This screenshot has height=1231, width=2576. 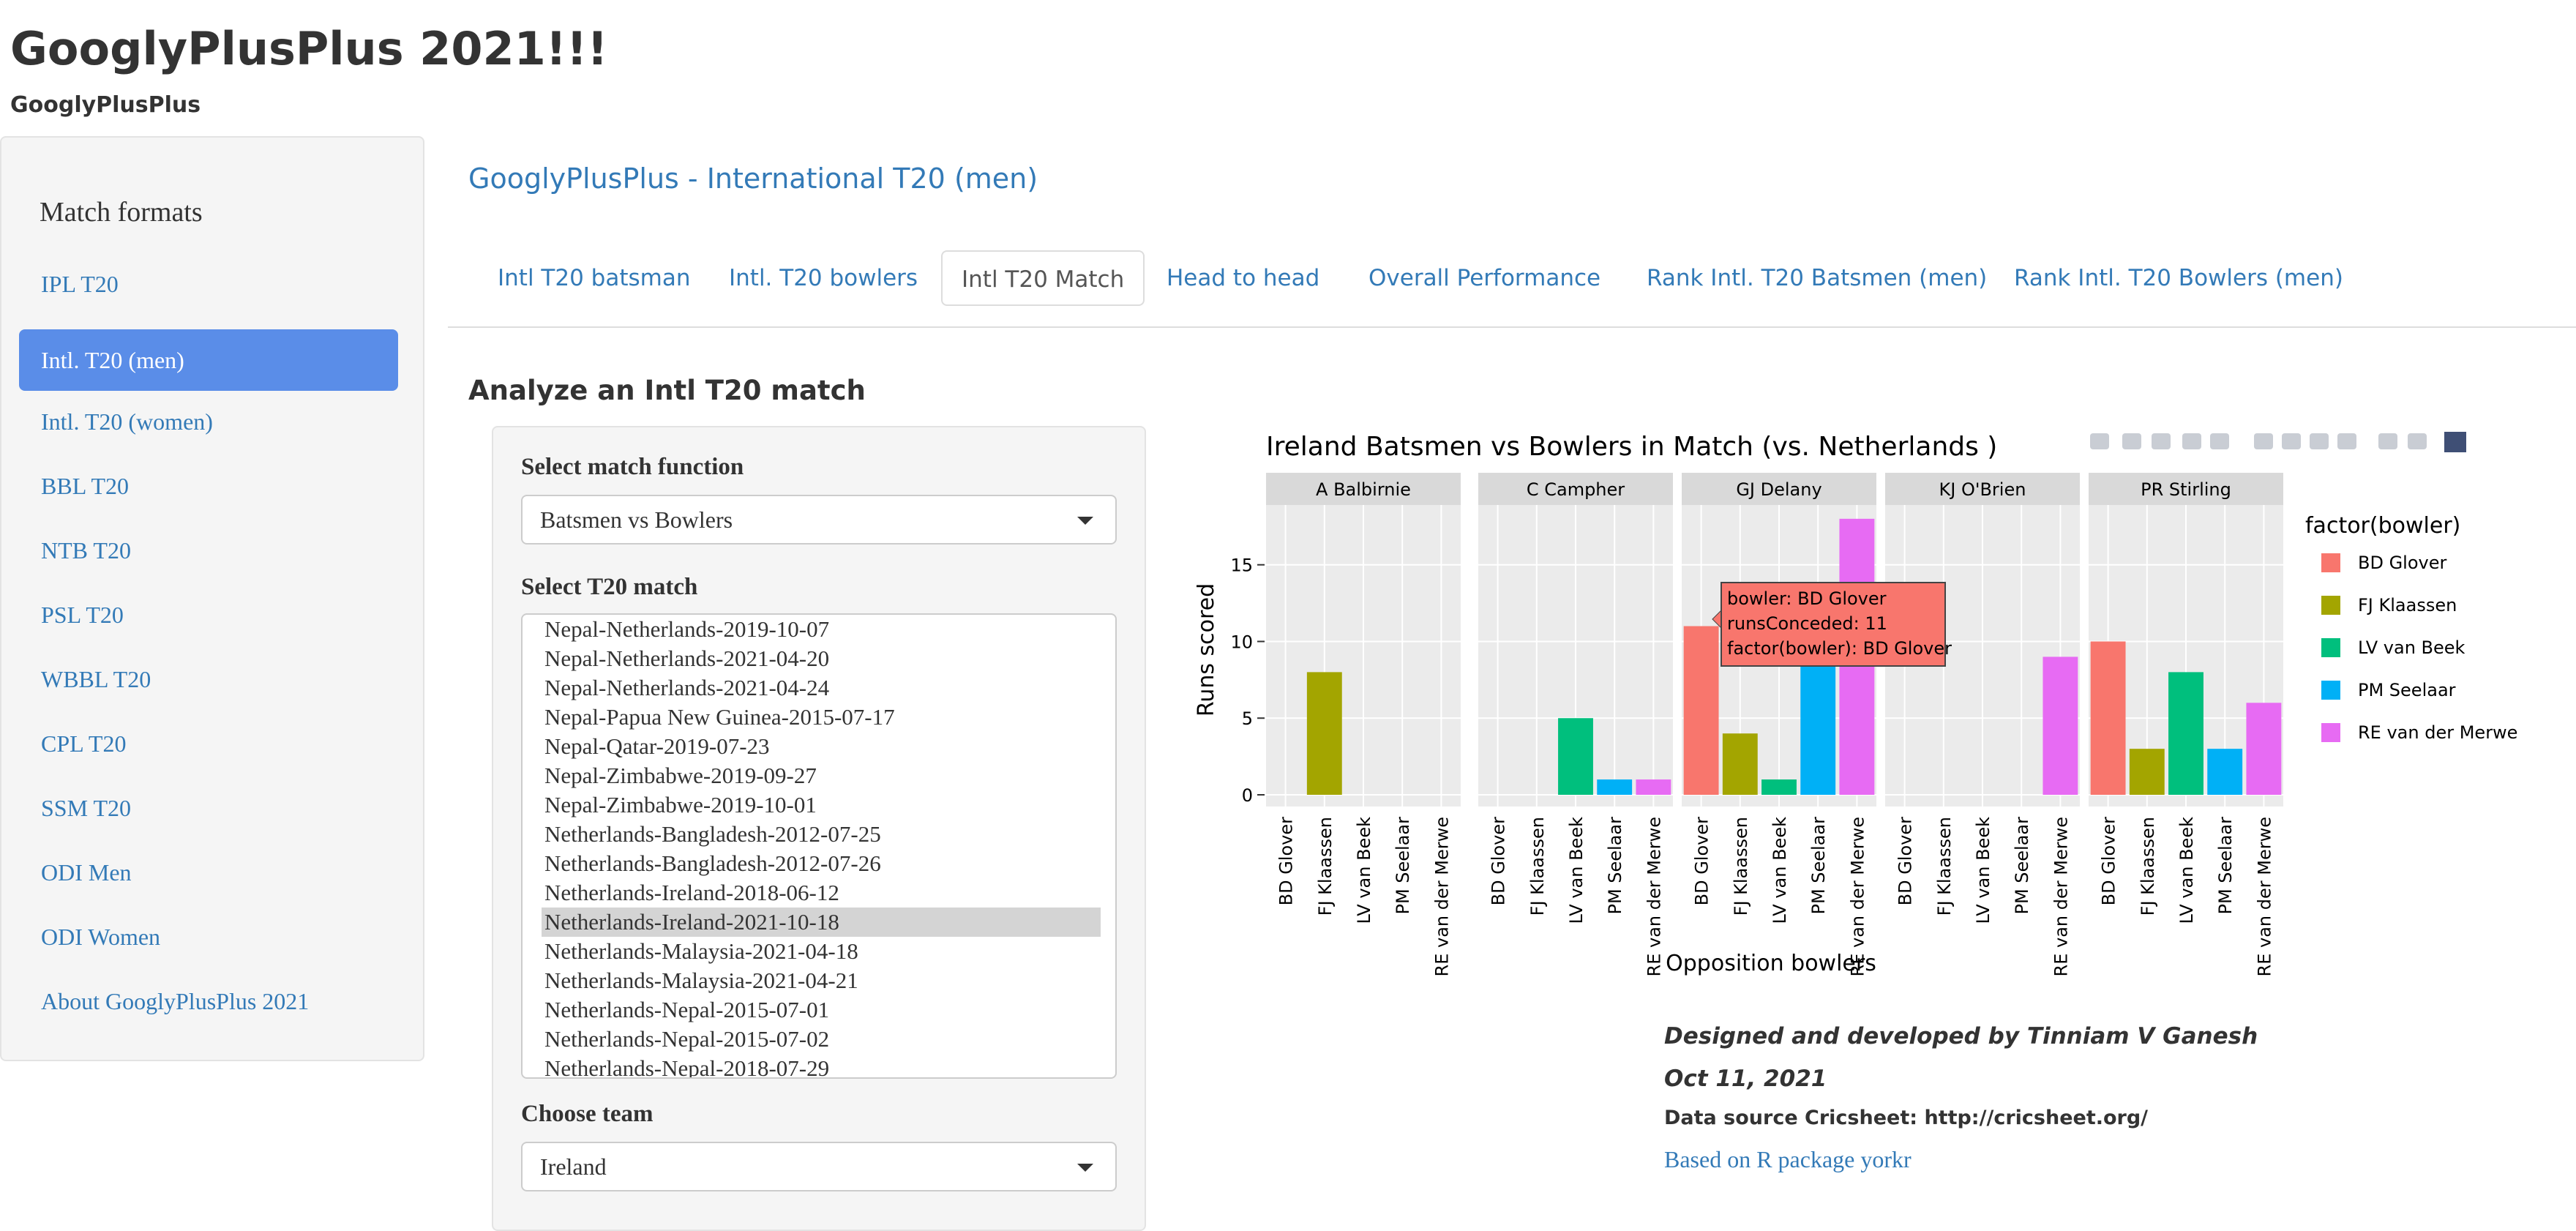 I want to click on sidebar-item-ntb-t20: NTB T20, so click(x=86, y=550).